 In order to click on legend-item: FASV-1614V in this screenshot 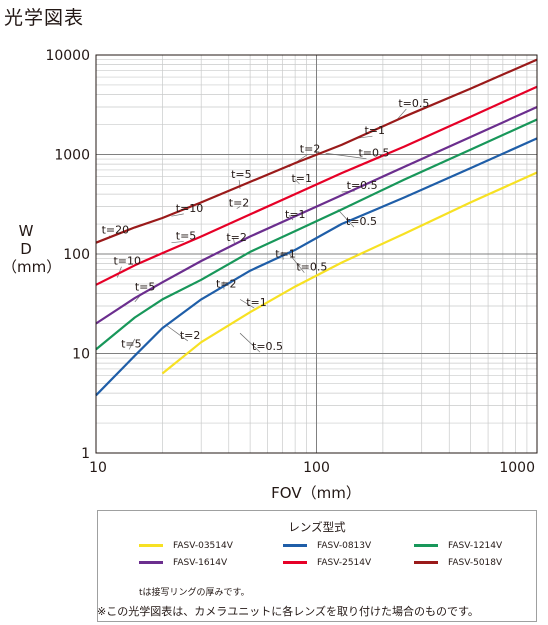, I will do `click(183, 563)`.